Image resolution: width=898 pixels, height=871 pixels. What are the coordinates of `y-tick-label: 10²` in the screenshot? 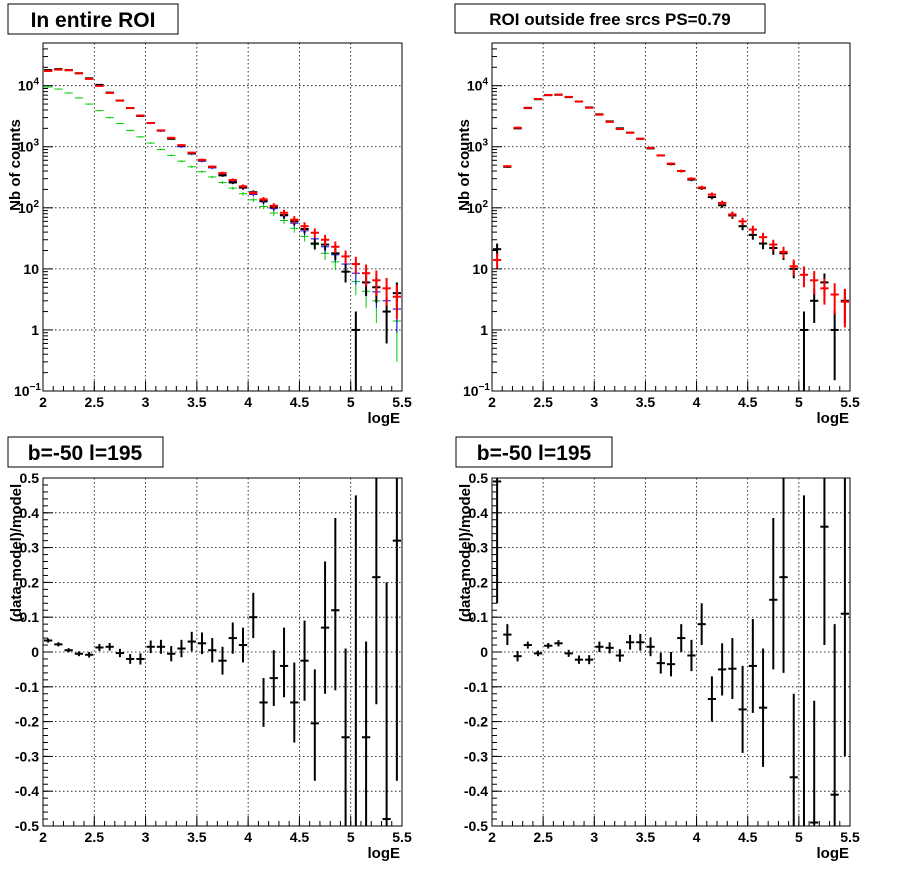 It's located at (478, 207).